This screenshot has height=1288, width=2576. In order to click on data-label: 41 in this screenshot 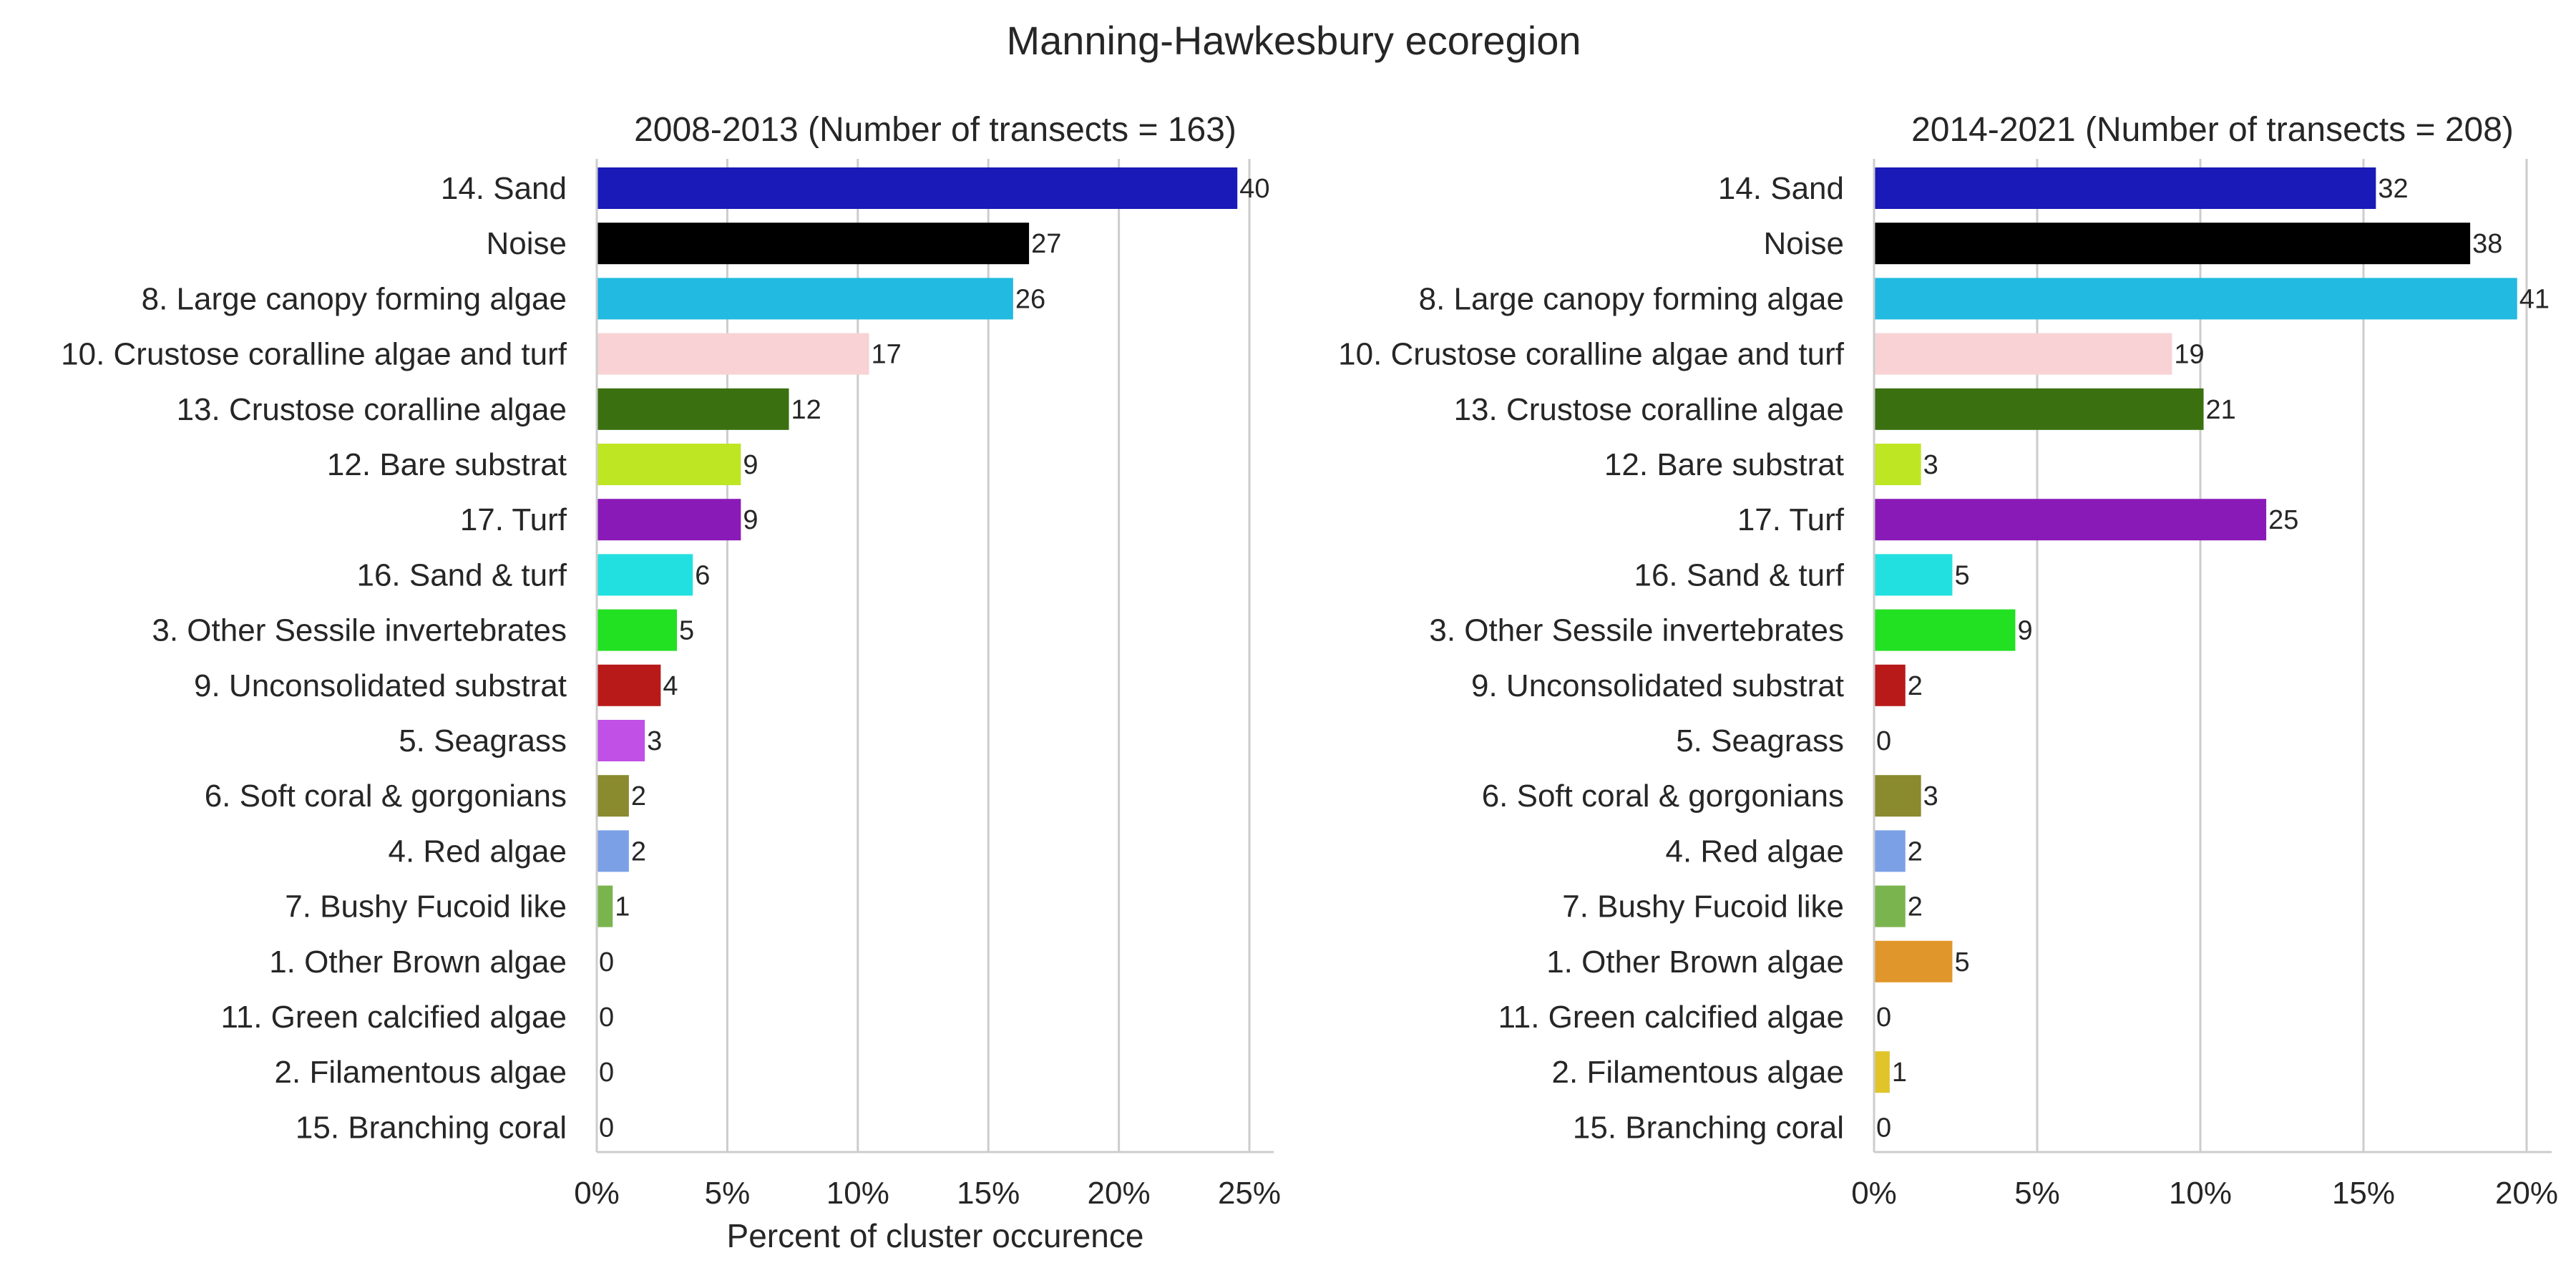, I will do `click(2534, 299)`.